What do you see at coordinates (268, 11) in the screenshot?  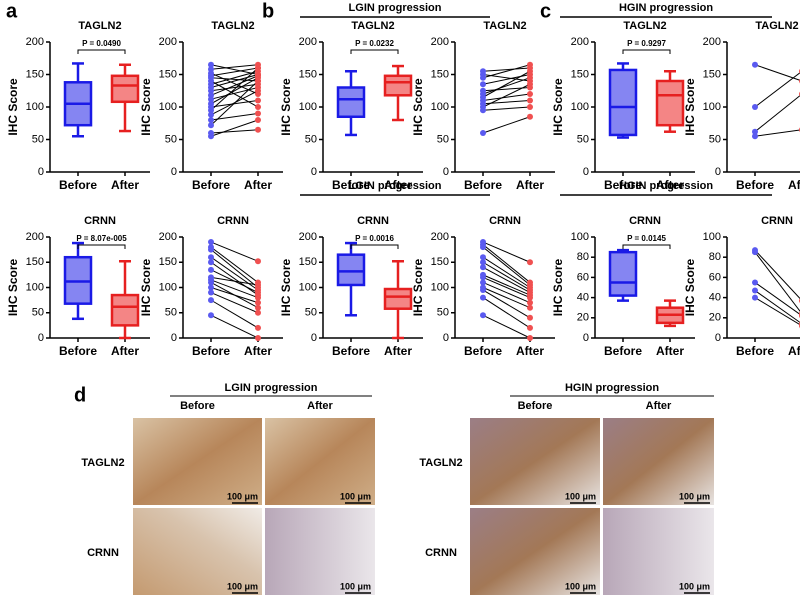 I see `panel-label: b` at bounding box center [268, 11].